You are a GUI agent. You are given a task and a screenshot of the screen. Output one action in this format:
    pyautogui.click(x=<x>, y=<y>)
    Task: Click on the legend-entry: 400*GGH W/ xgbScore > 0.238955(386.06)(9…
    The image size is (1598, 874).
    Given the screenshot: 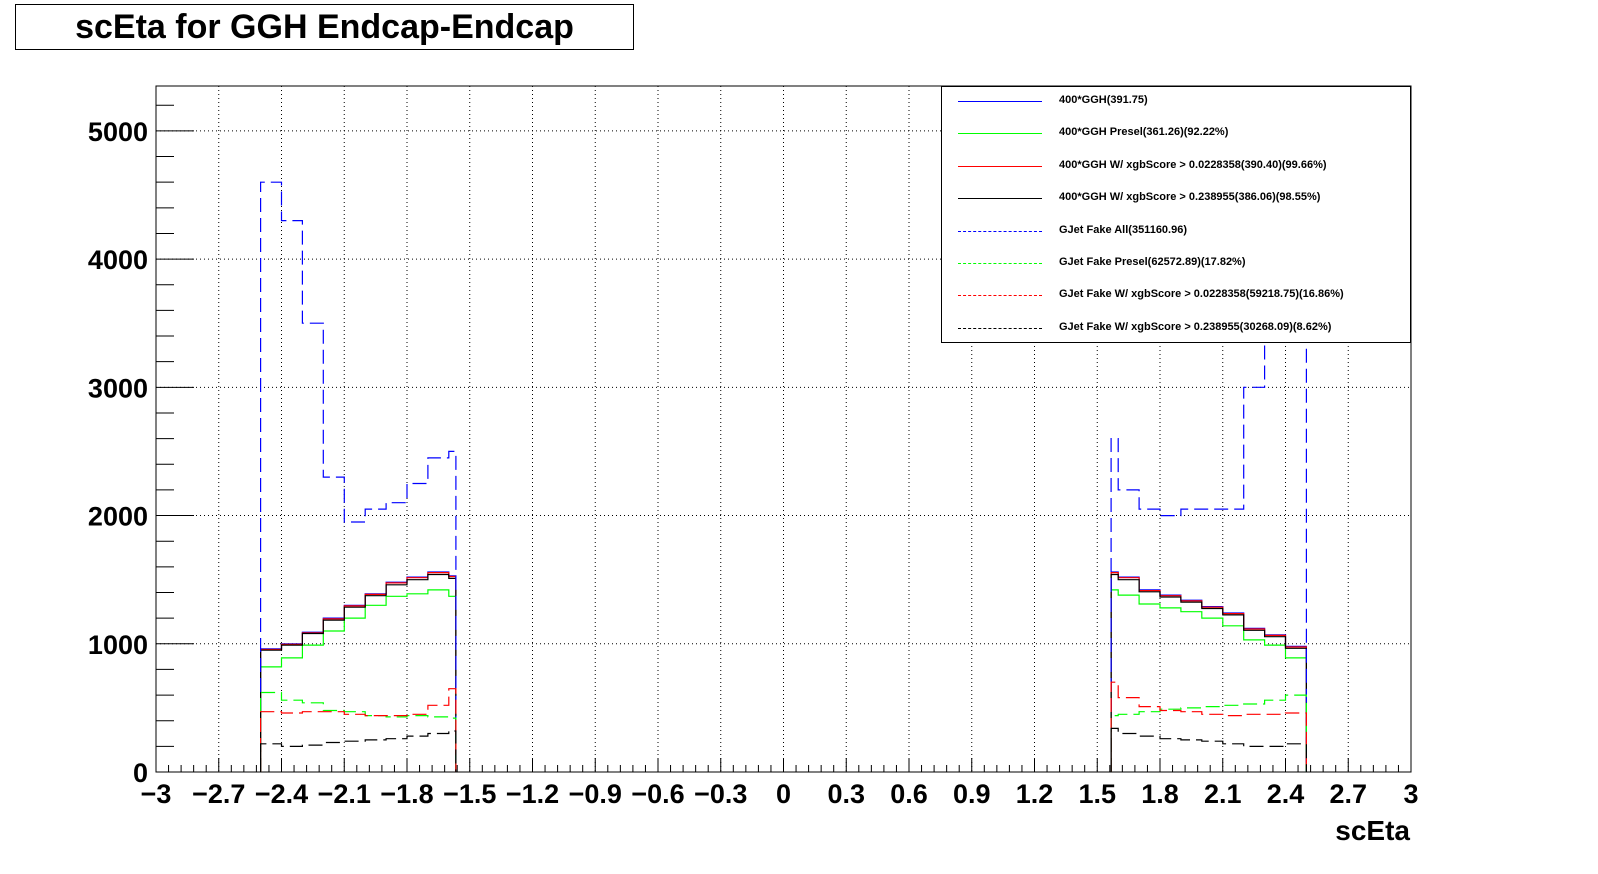 What is the action you would take?
    pyautogui.click(x=1176, y=199)
    